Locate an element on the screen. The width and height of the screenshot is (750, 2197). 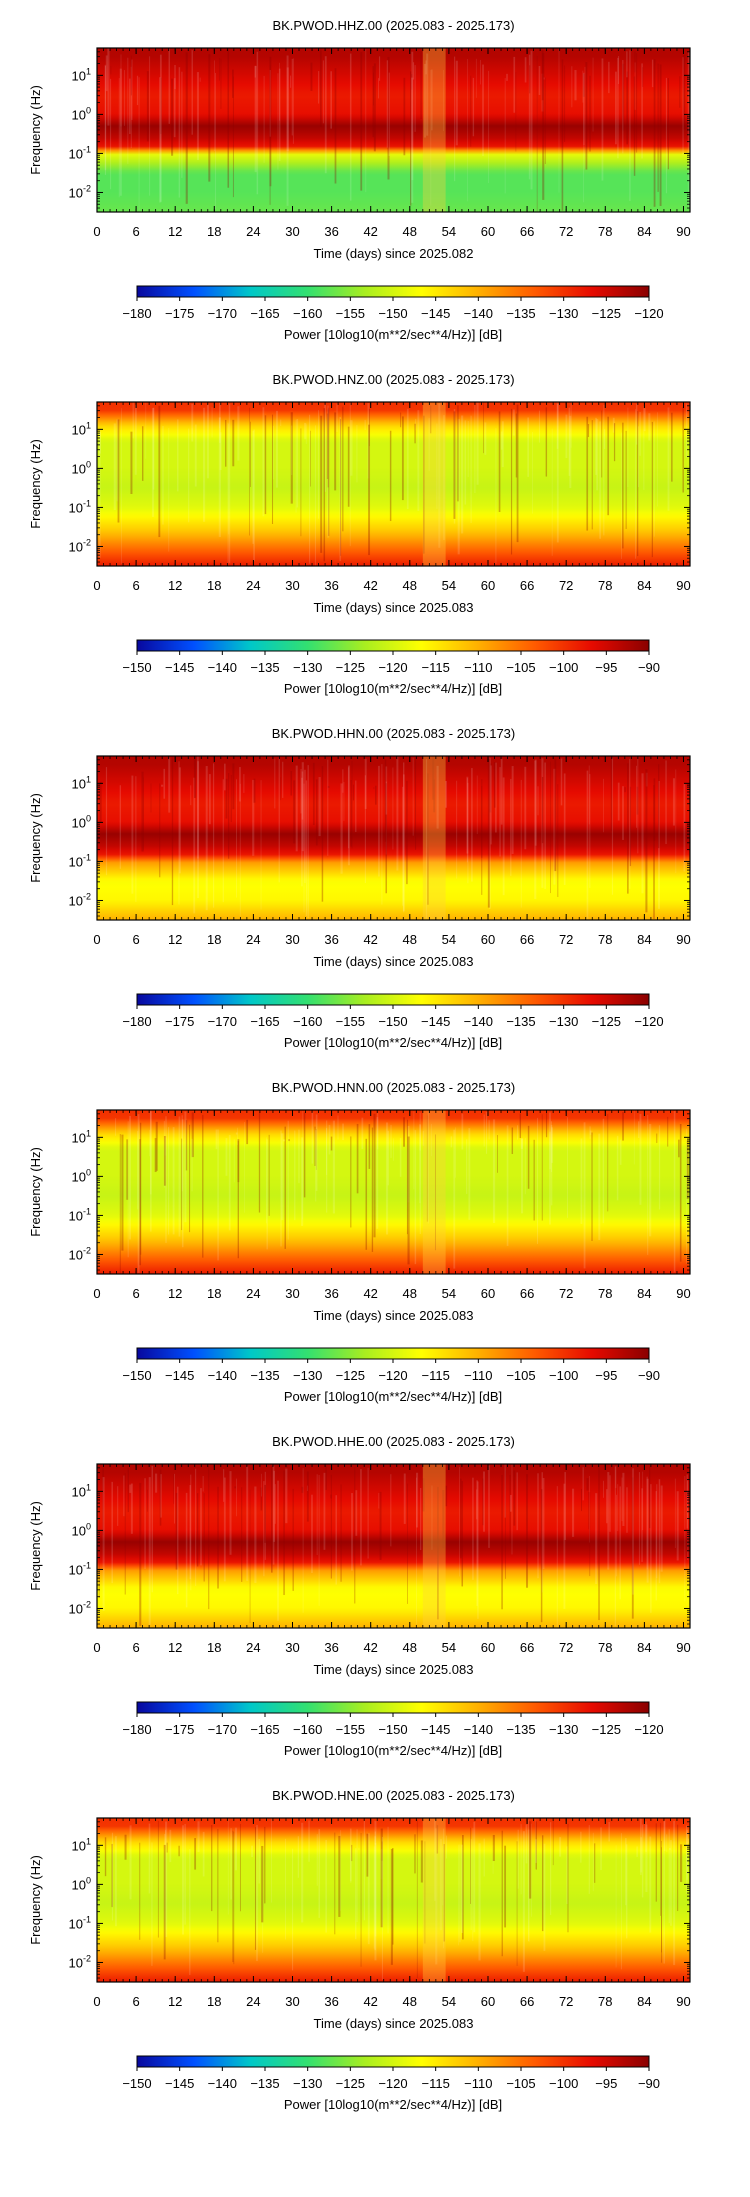
colorbar is located at coordinates (393, 2061).